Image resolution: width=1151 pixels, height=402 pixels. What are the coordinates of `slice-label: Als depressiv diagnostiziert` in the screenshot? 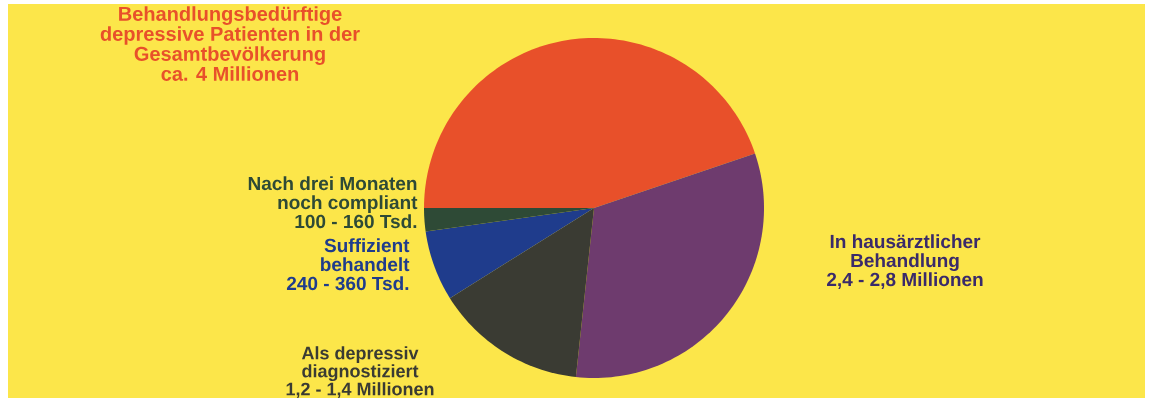 It's located at (360, 364).